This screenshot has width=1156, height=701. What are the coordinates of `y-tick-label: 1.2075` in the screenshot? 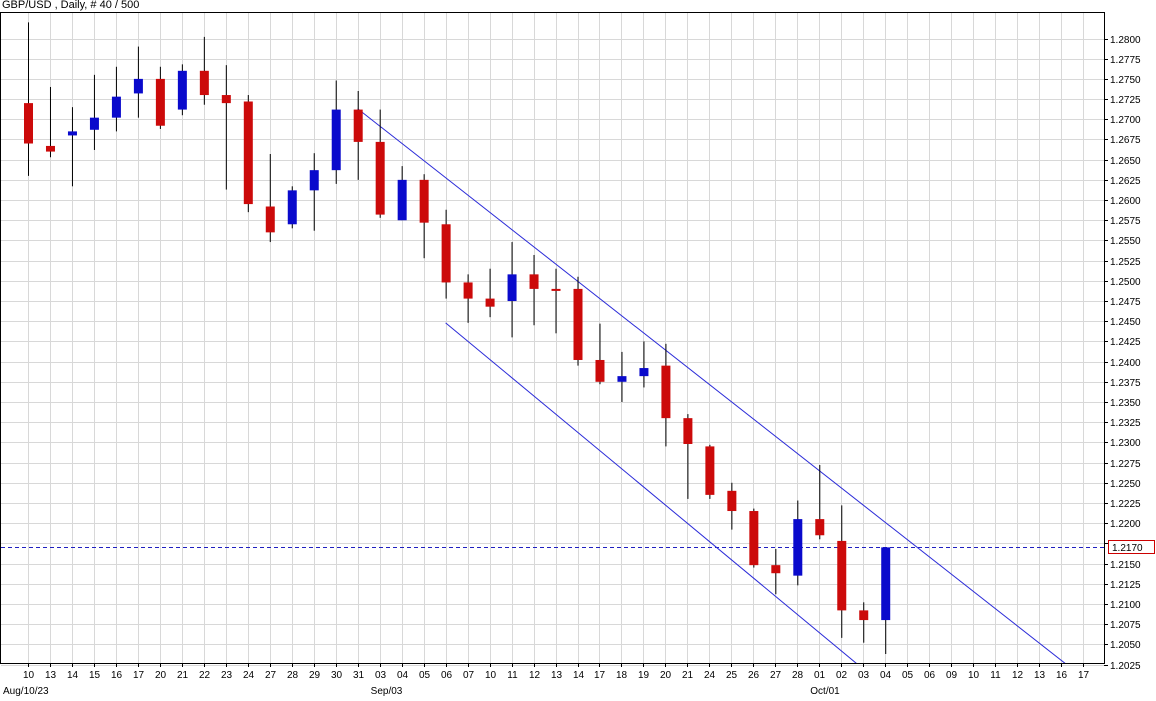 It's located at (1125, 625).